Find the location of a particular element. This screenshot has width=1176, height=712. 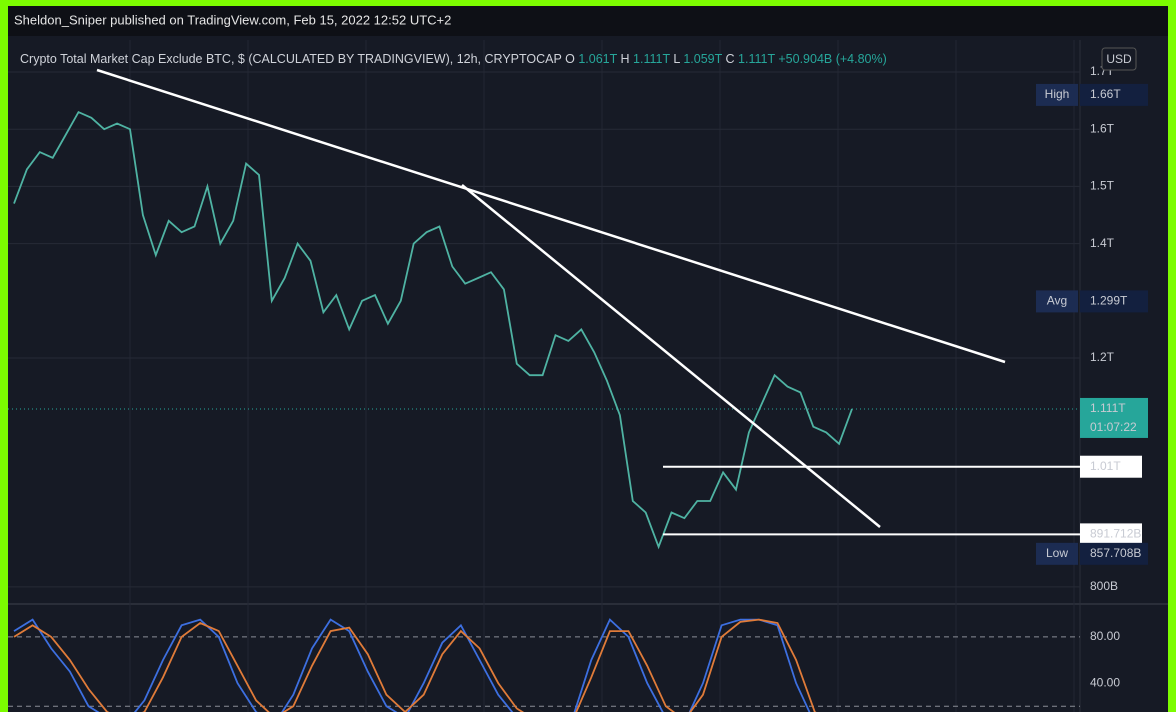

ohlc-key: O is located at coordinates (570, 59).